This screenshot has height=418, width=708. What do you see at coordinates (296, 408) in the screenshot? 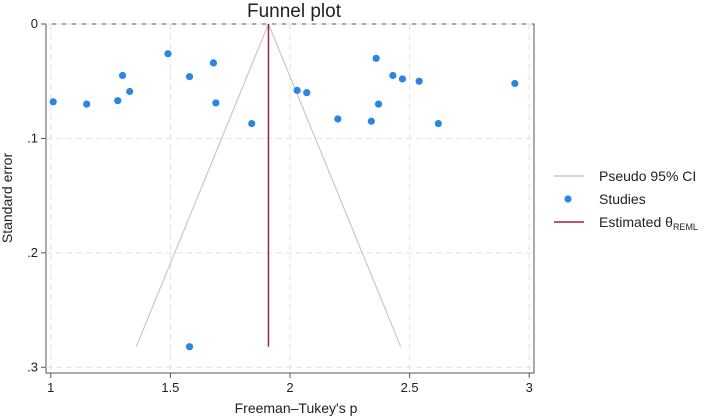
I see `x-axis-title: Freeman–Tukey's p` at bounding box center [296, 408].